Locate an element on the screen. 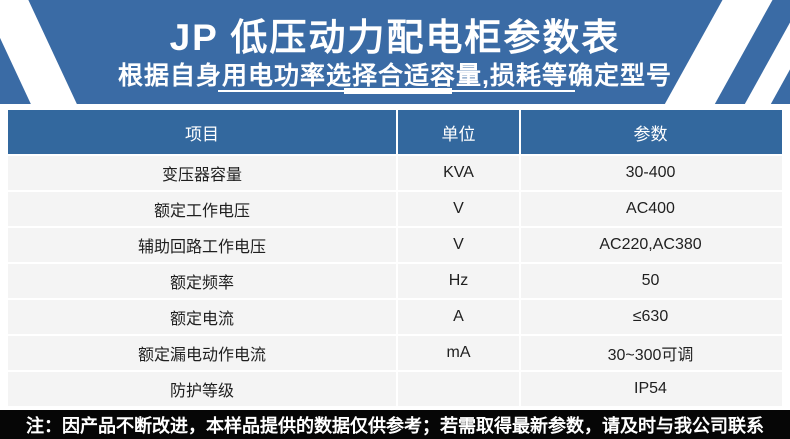  unit-cell is located at coordinates (459, 389).